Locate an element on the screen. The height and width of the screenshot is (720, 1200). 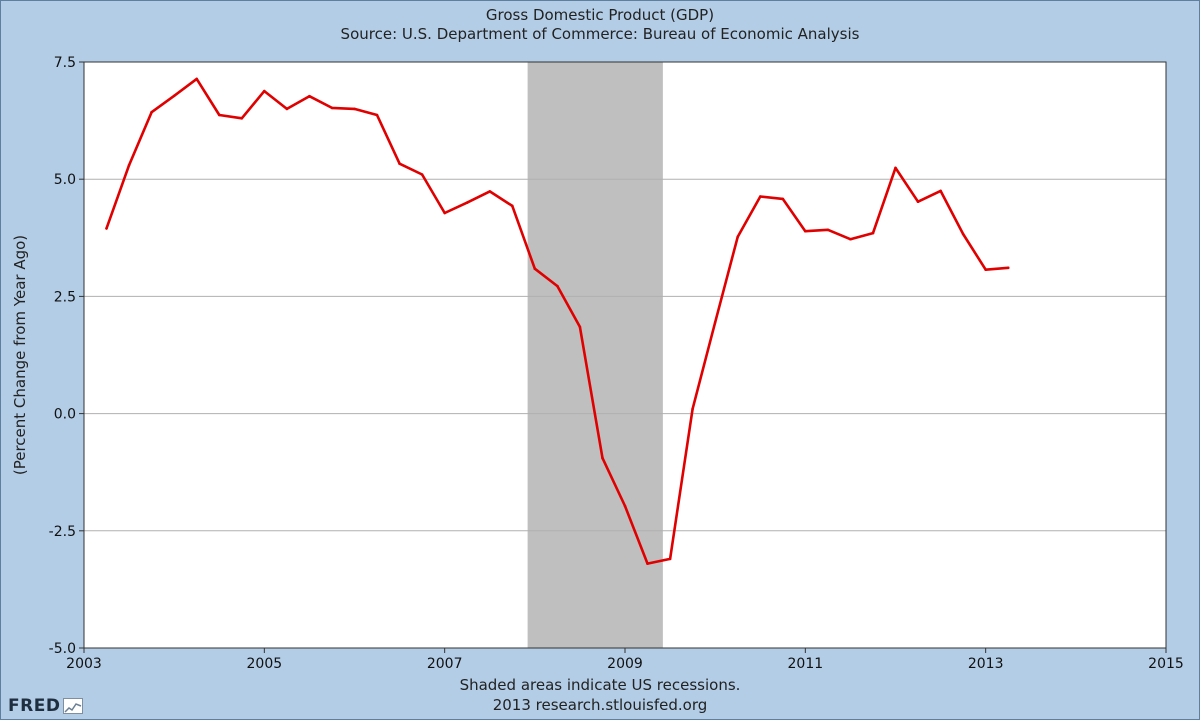
y-axis-ticks: -5.0 -2.5 0.0 2.5 5.0 7.5 is located at coordinates (66, 356).